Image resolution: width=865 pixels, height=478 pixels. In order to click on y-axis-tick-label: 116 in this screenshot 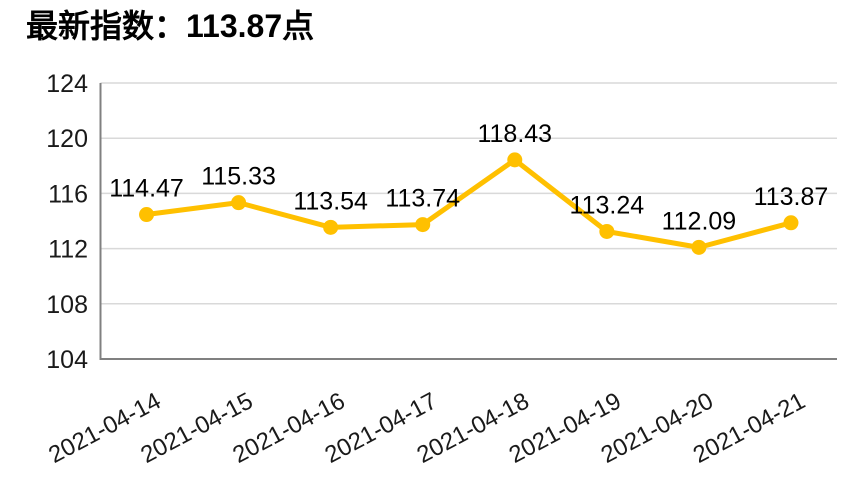, I will do `click(68, 194)`.